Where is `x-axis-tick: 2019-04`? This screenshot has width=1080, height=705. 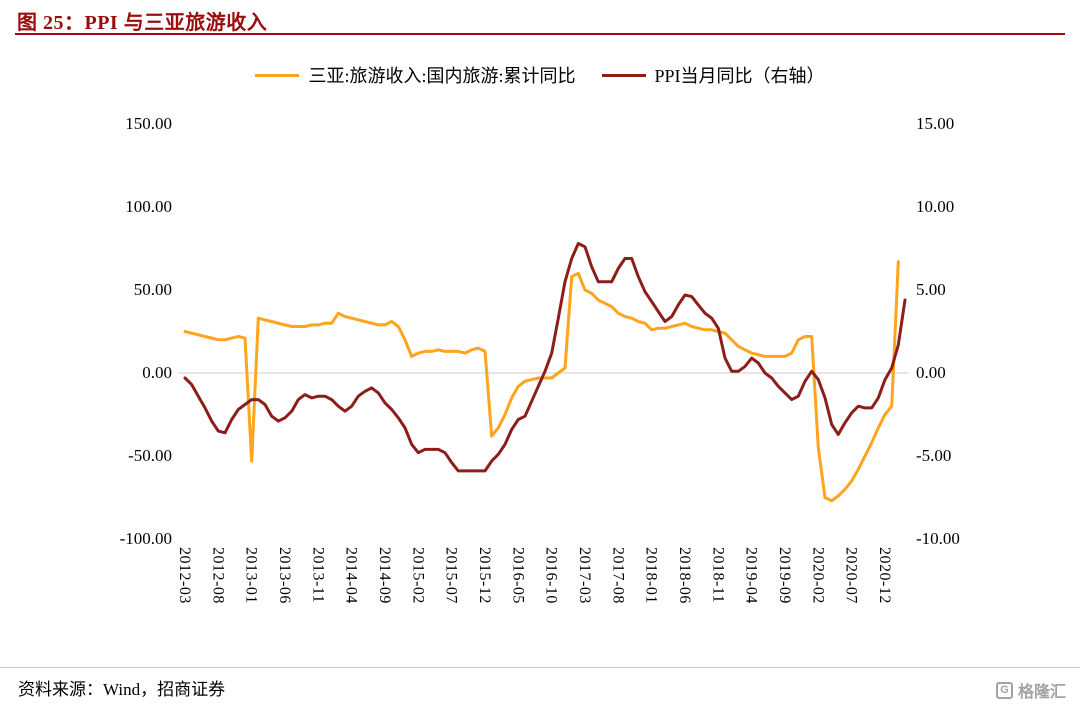
x-axis-tick: 2019-04 is located at coordinates (751, 575).